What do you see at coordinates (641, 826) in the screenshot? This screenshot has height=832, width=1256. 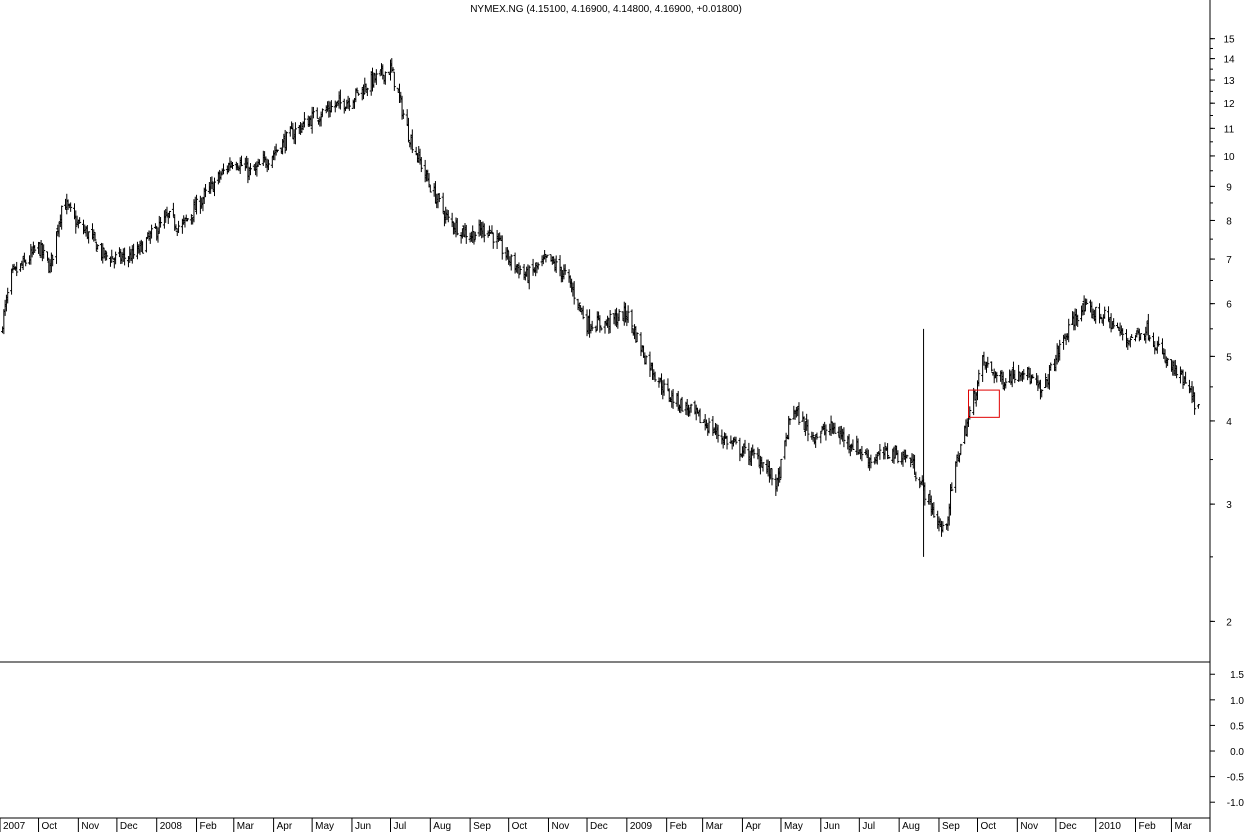 I see `x-tick-label: 2009` at bounding box center [641, 826].